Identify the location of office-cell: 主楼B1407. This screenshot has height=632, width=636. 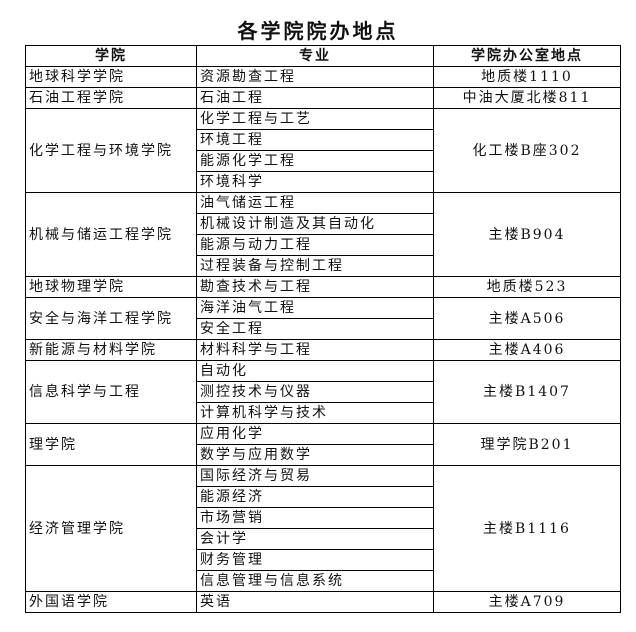
(527, 392).